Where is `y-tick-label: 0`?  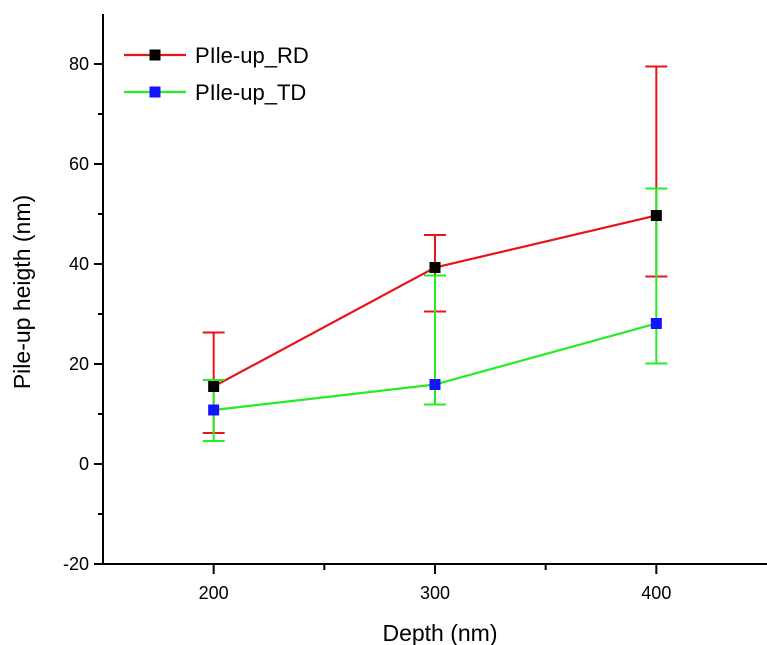 y-tick-label: 0 is located at coordinates (84, 464).